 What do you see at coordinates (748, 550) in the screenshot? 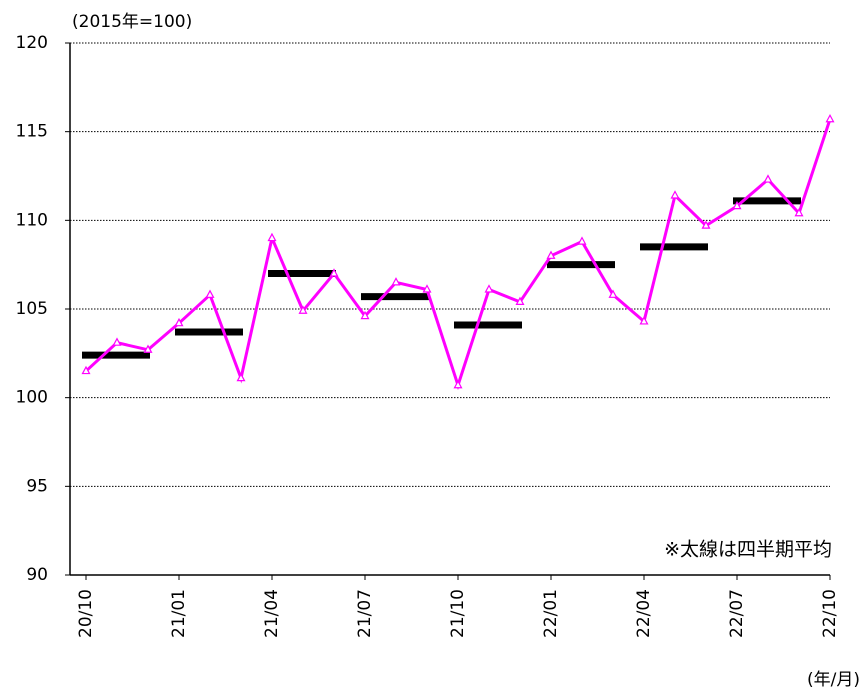
I see `annotation: ※太線は四半期平均` at bounding box center [748, 550].